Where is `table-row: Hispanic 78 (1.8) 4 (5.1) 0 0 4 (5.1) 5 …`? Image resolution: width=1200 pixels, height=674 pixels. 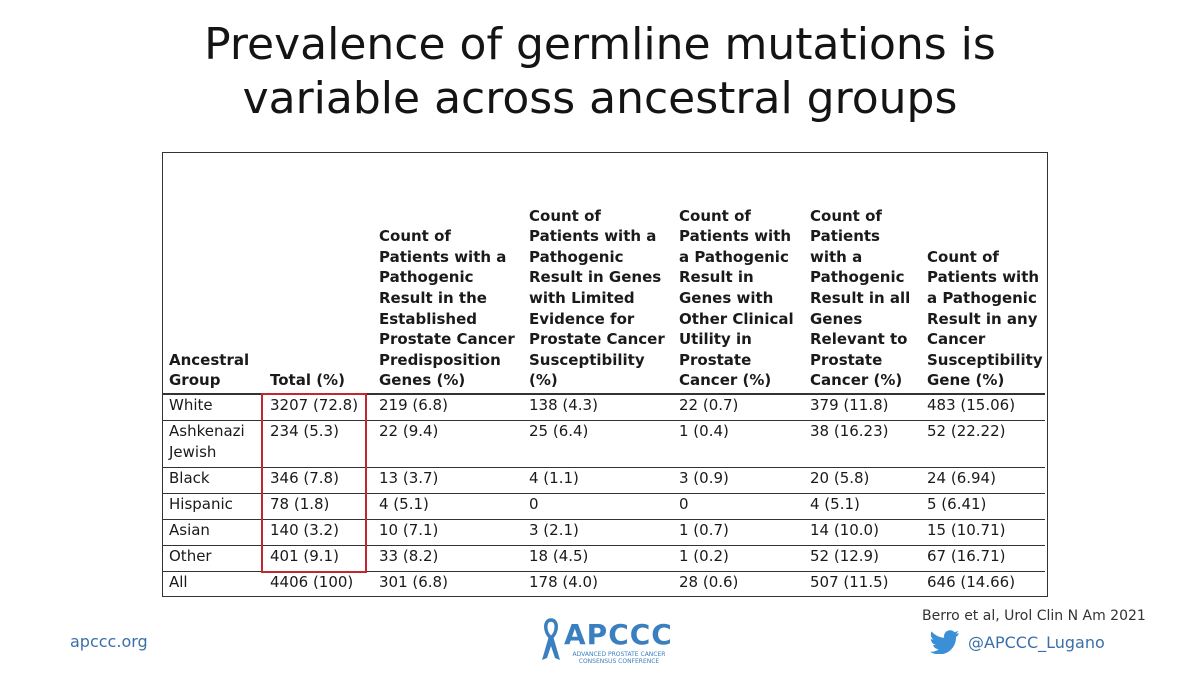 table-row: Hispanic 78 (1.8) 4 (5.1) 0 0 4 (5.1) 5 … is located at coordinates (604, 506).